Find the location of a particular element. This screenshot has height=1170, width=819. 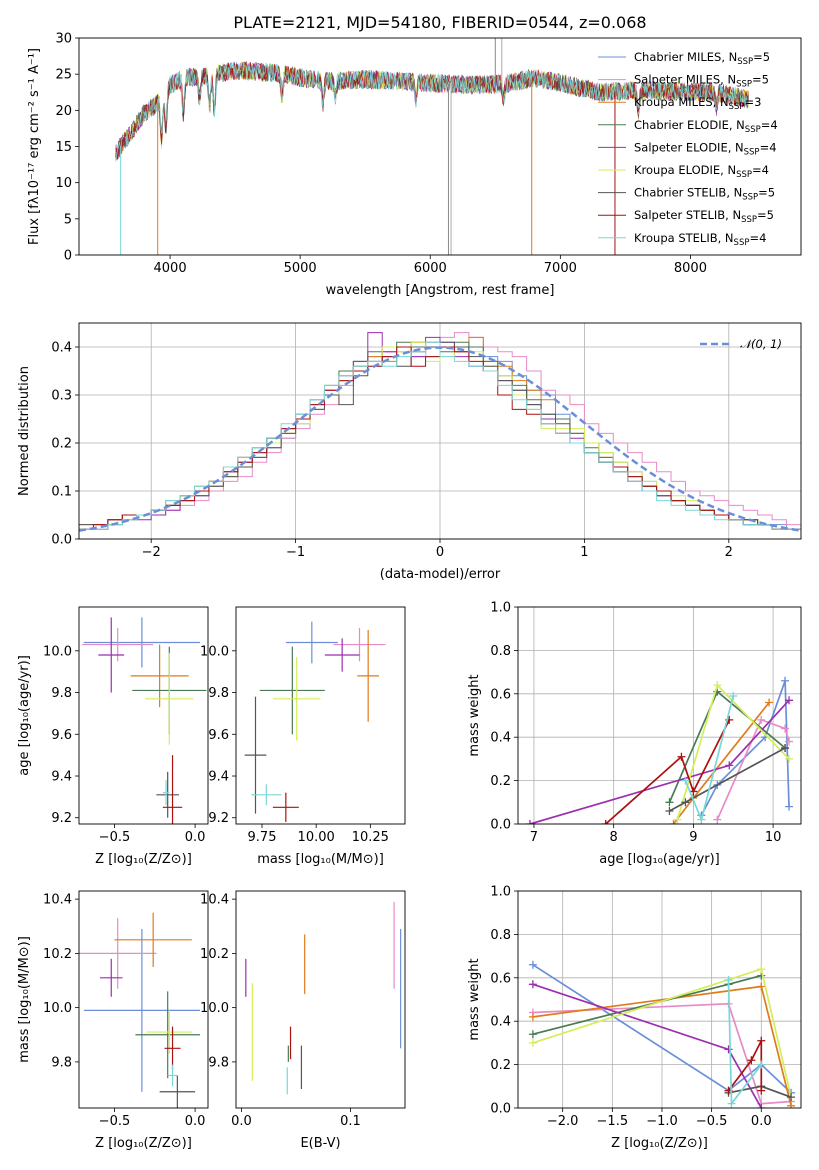

y-tick-label: 9.4 is located at coordinates (218, 777).